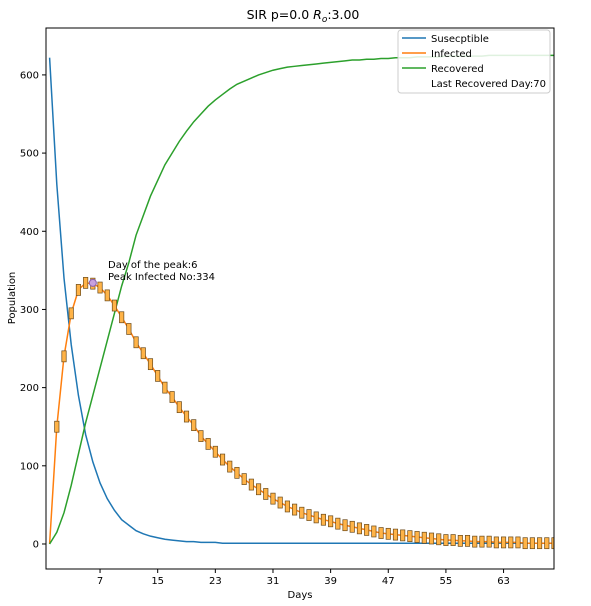  Describe the element at coordinates (317, 14) in the screenshot. I see `chart-title-r: R` at that location.